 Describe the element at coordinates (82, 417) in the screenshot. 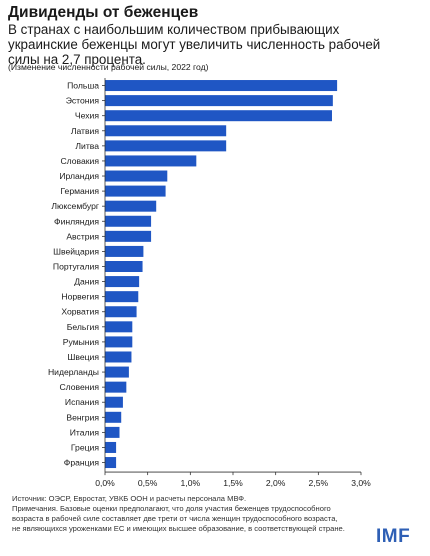

I see `category-label: Венгрия` at that location.